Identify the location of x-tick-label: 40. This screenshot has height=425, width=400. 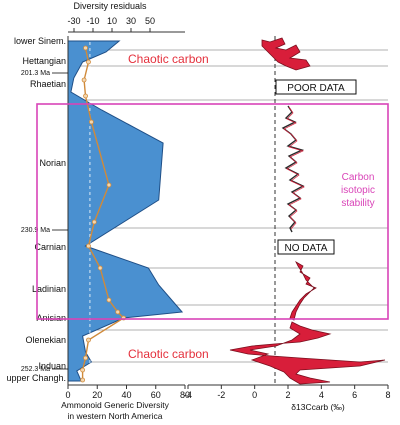
(126, 395).